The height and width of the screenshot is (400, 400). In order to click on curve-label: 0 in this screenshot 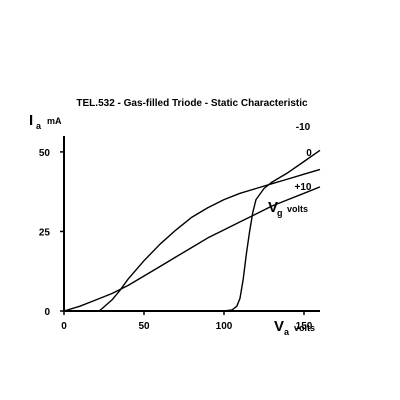, I will do `click(309, 153)`.